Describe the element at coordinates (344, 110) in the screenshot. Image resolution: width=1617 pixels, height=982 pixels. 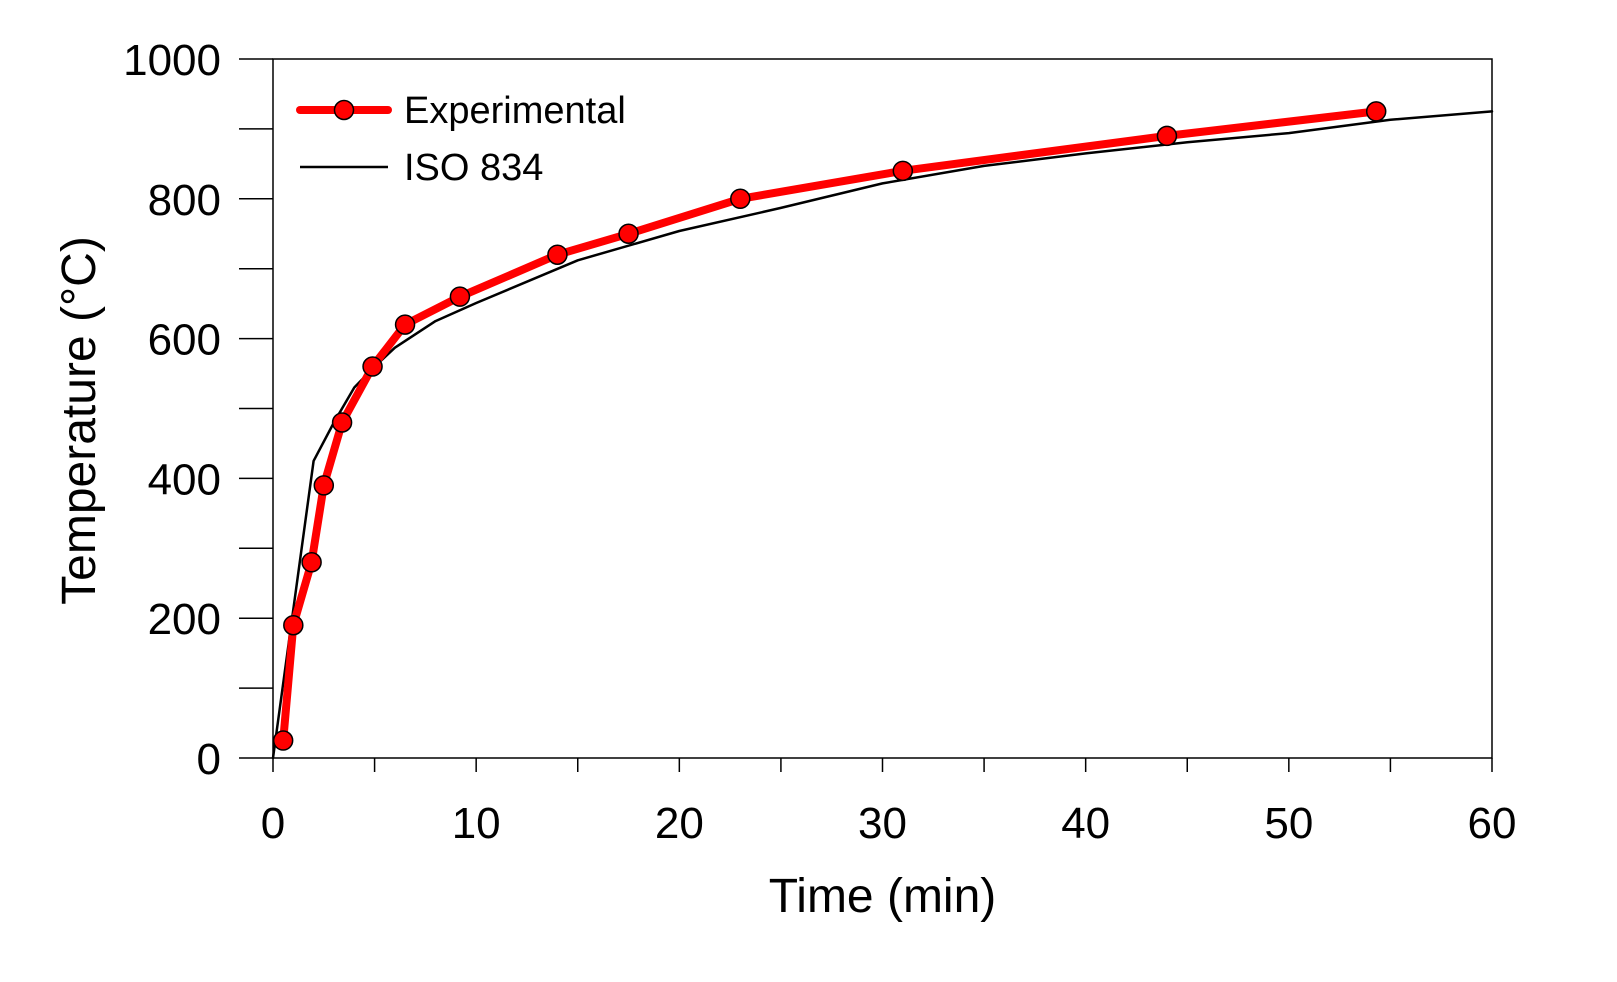
I see `legend-marker-experimental` at that location.